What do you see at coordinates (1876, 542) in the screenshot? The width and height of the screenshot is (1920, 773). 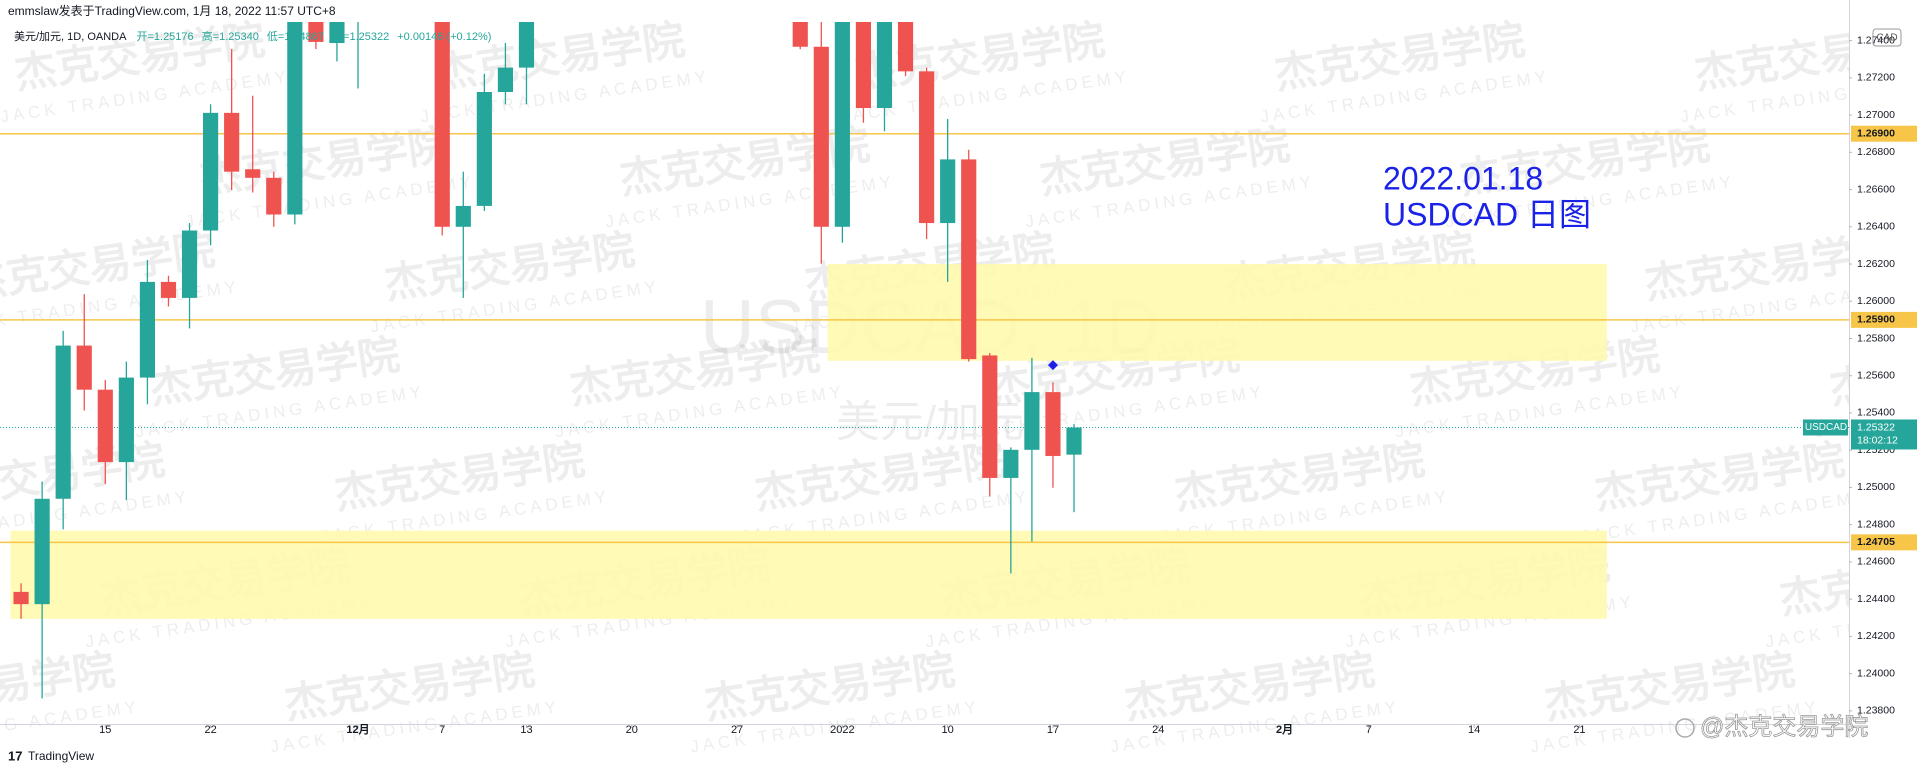 I see `level-tag-label: 1.24705` at bounding box center [1876, 542].